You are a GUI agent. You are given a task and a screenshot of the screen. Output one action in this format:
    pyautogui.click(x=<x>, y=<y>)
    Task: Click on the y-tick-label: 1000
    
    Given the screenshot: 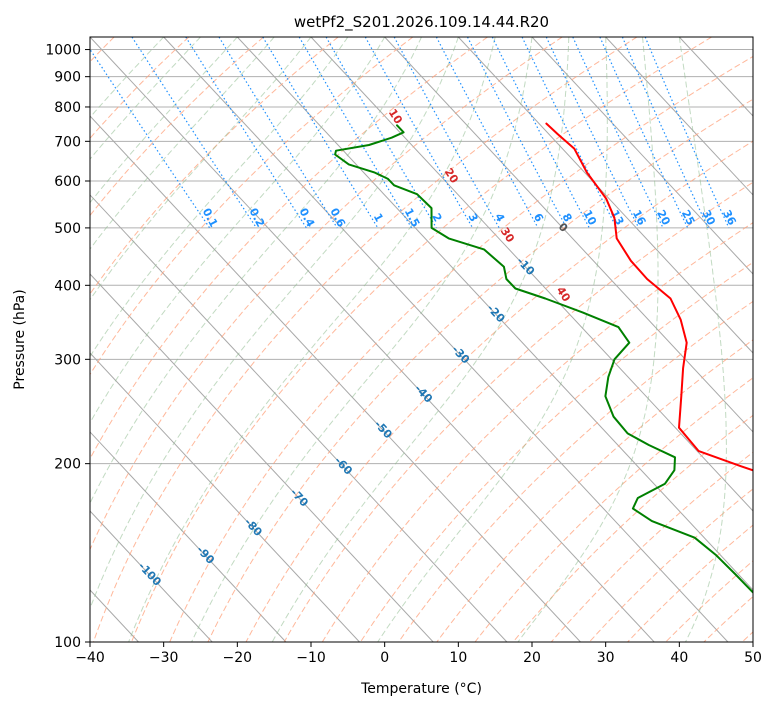 What is the action you would take?
    pyautogui.click(x=63, y=51)
    